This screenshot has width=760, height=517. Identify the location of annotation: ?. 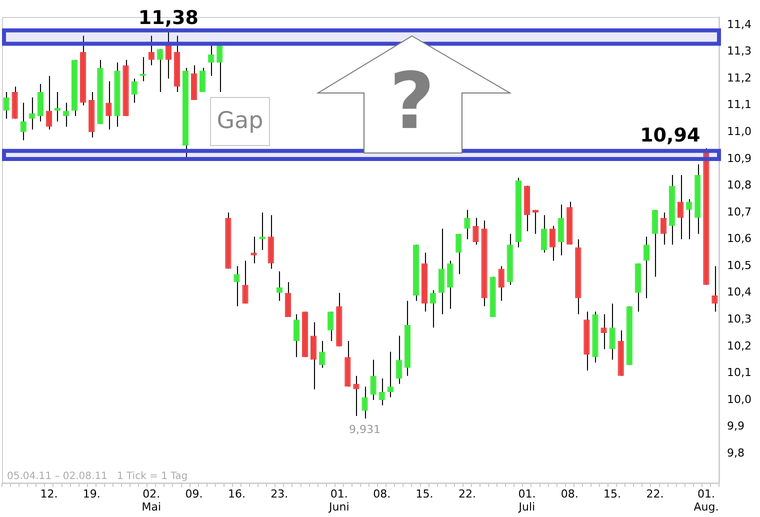
(412, 102).